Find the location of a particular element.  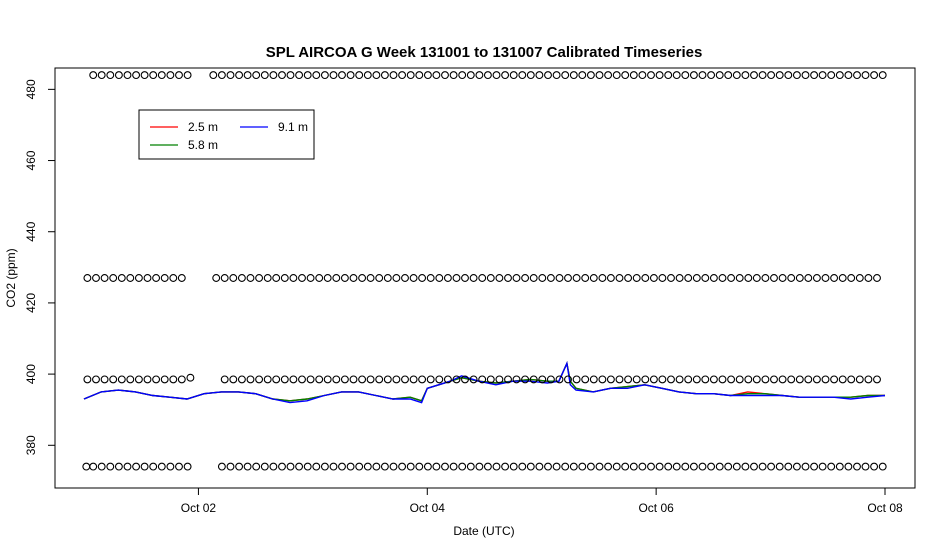

x-tick-label: Oct 06 is located at coordinates (656, 508).